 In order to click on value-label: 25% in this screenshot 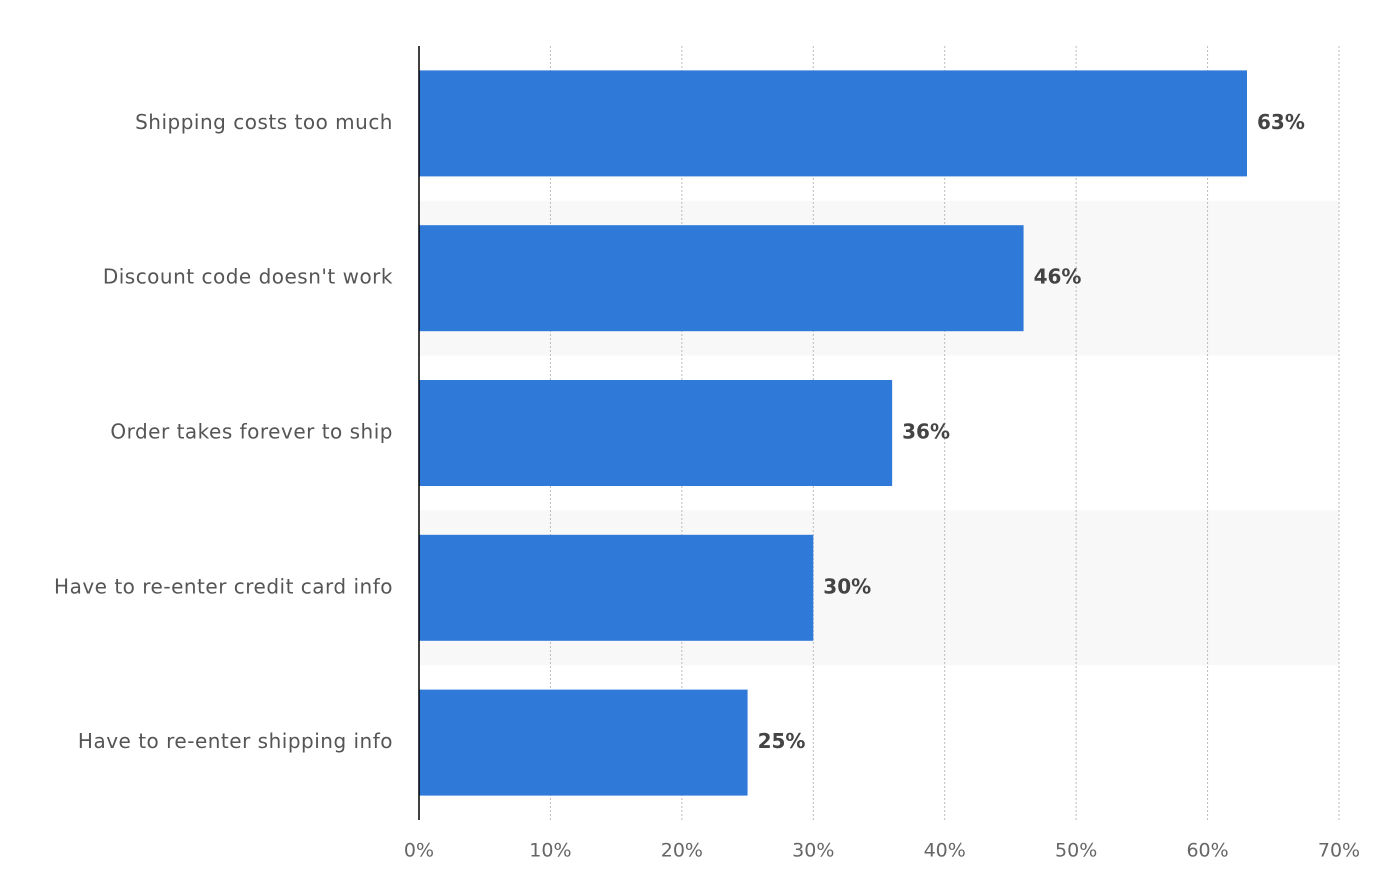, I will do `click(782, 741)`.